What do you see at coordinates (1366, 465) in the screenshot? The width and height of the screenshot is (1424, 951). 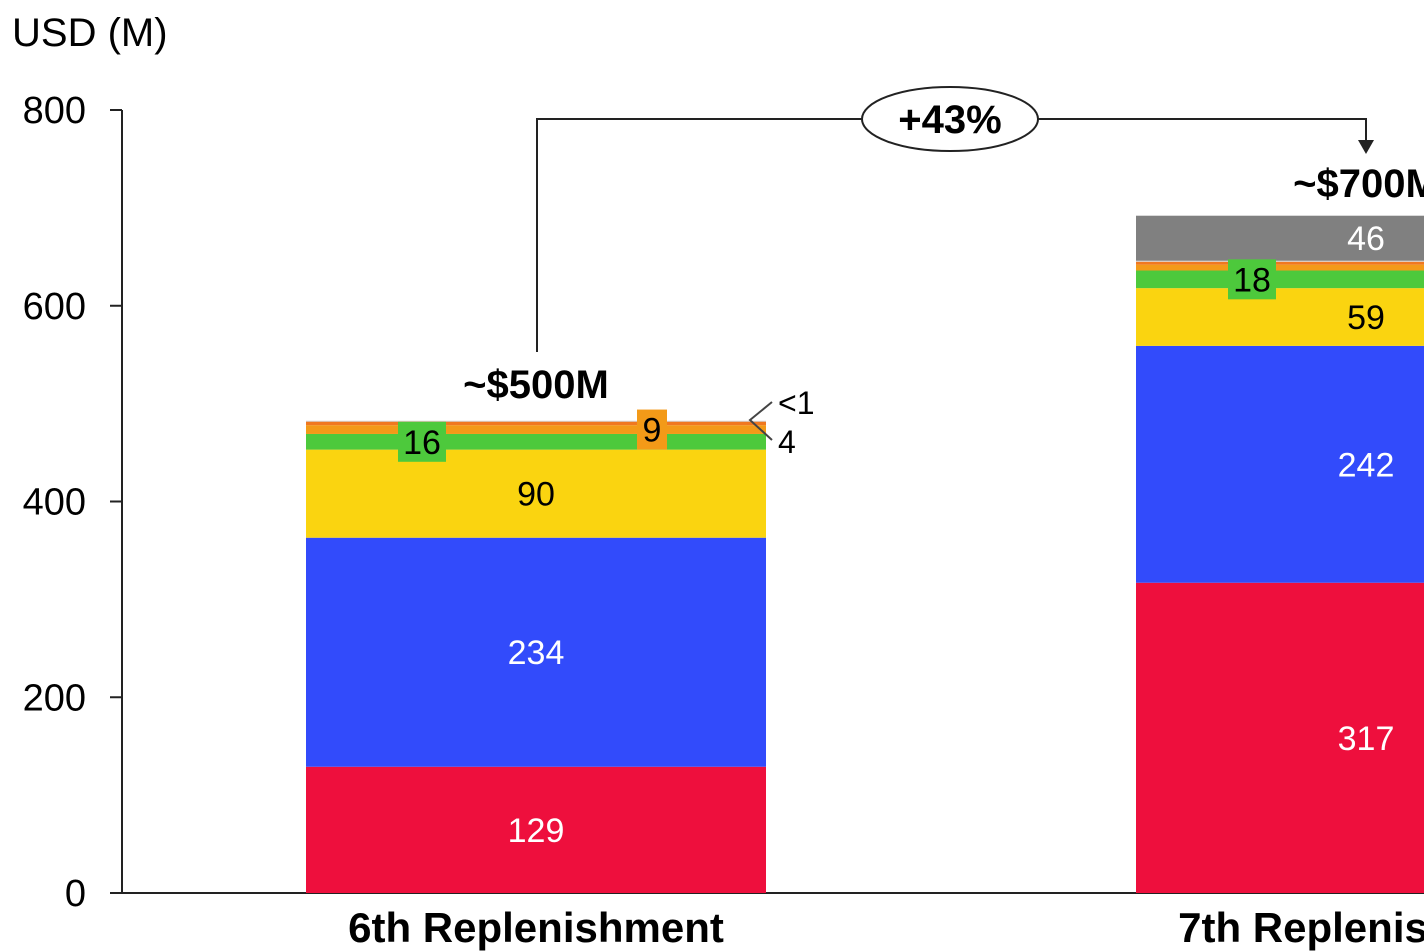 I see `segment-label: 242` at bounding box center [1366, 465].